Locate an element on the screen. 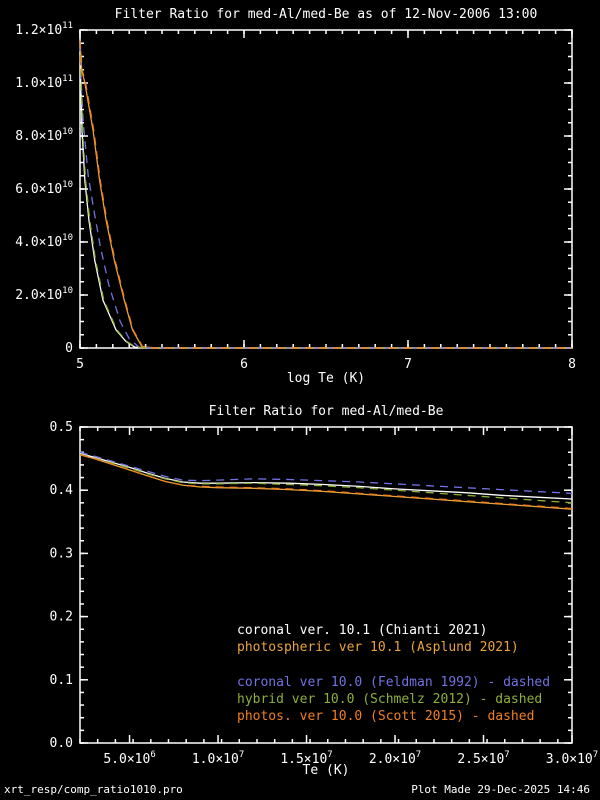 The height and width of the screenshot is (800, 600). tick-label: 1.0×10¹¹ is located at coordinates (44, 82).